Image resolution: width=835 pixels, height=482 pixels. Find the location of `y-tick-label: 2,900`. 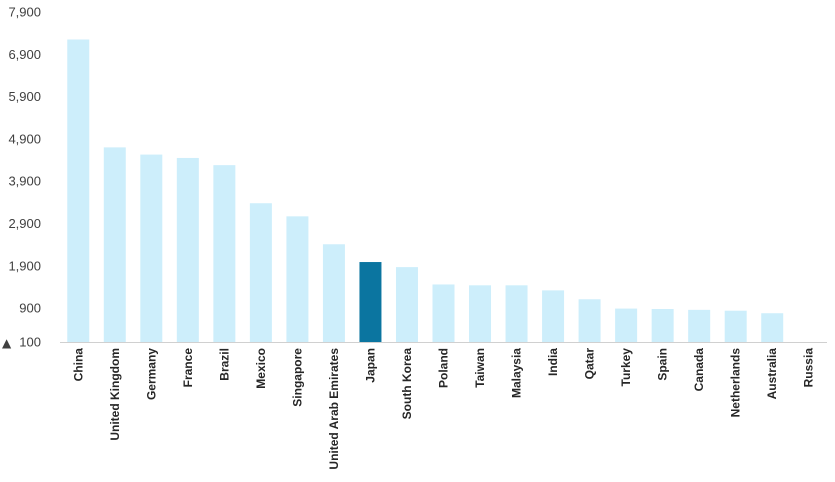

y-tick-label: 2,900 is located at coordinates (24, 223).